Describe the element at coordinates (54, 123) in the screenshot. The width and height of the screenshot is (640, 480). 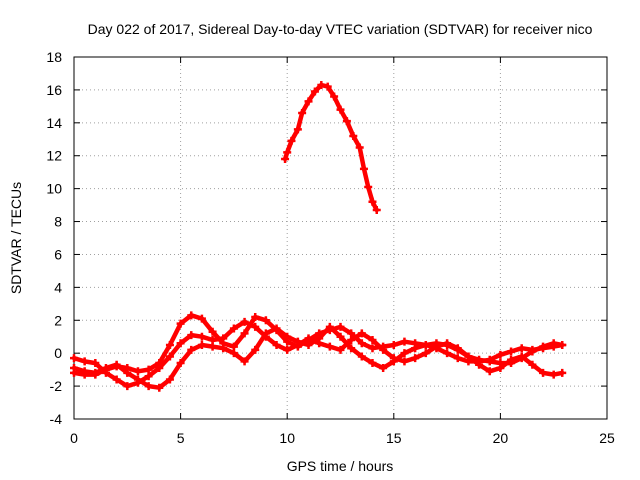
I see `y-tick-label: 14` at that location.